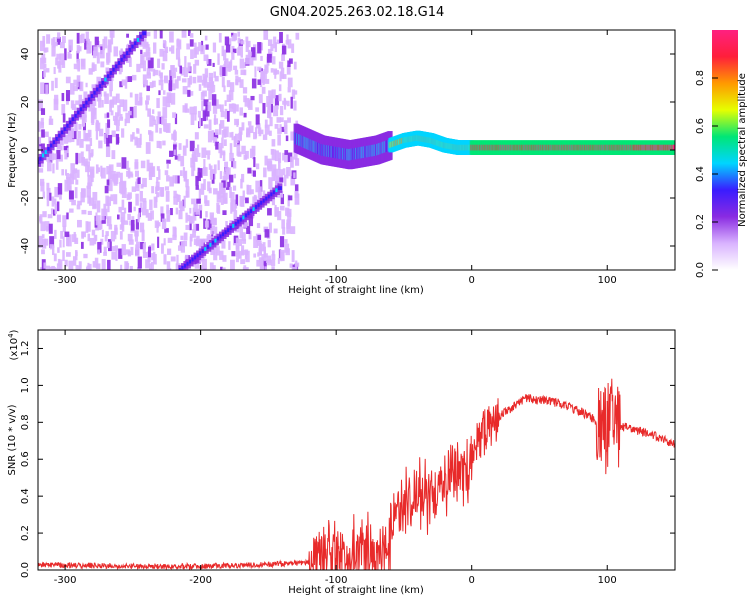  I want to click on snr-y-tick-label: 1.0, so click(25, 385).